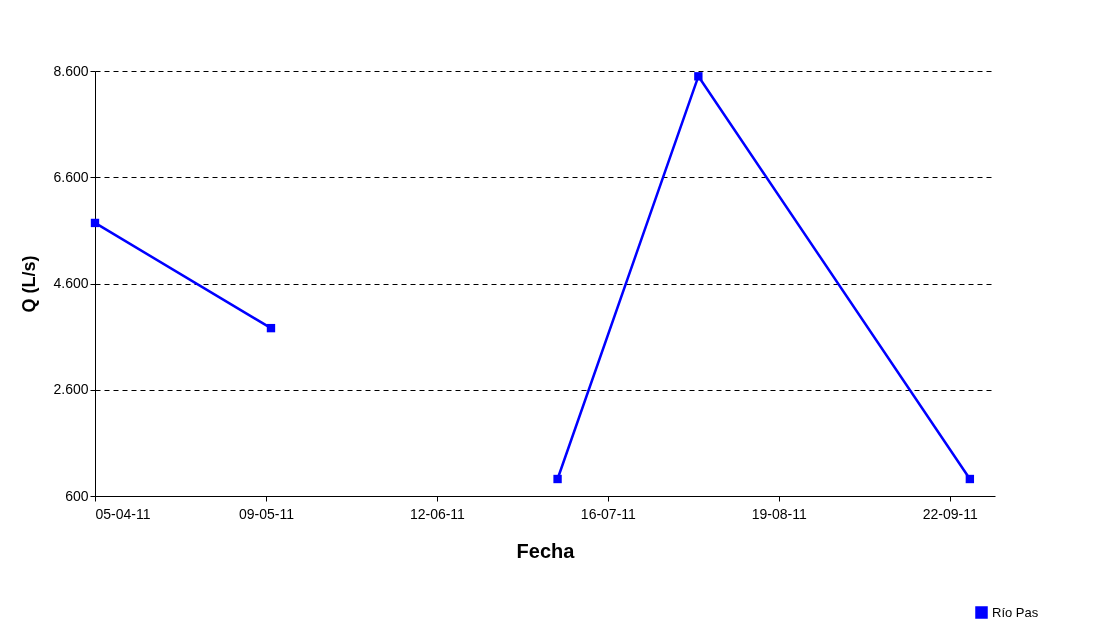 The image size is (1106, 644). Describe the element at coordinates (29, 284) in the screenshot. I see `y-axis-title: Q (L/s)` at that location.